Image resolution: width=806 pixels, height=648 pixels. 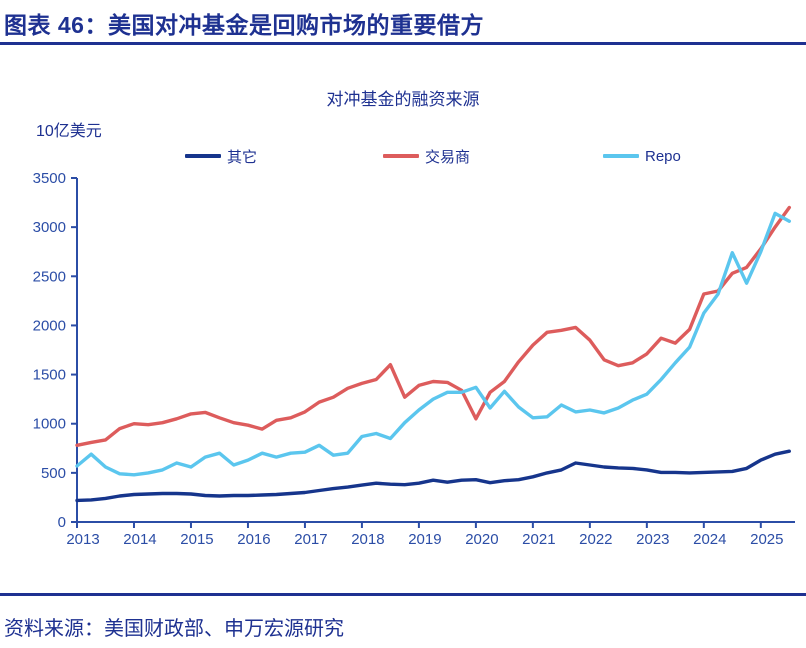 I want to click on y-axis-unit-label: 10亿美元, so click(x=69, y=131).